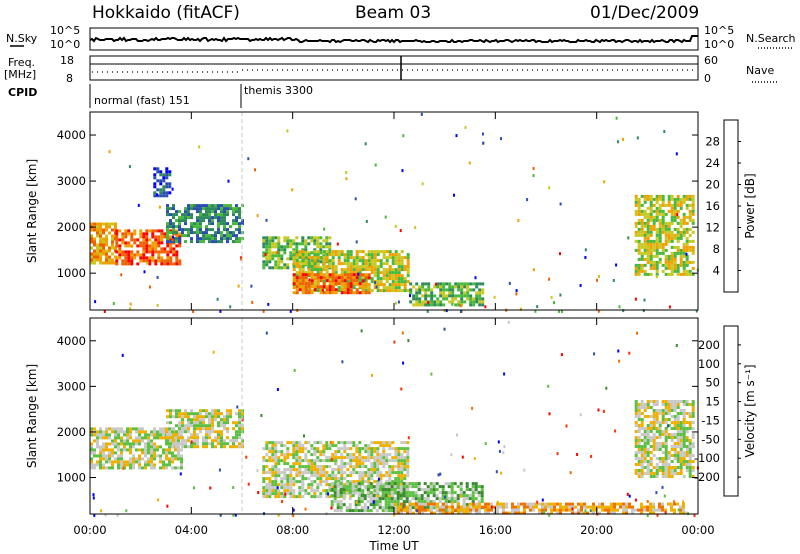 The height and width of the screenshot is (554, 800). What do you see at coordinates (716, 249) in the screenshot?
I see `power-colorbar-label: 8` at bounding box center [716, 249].